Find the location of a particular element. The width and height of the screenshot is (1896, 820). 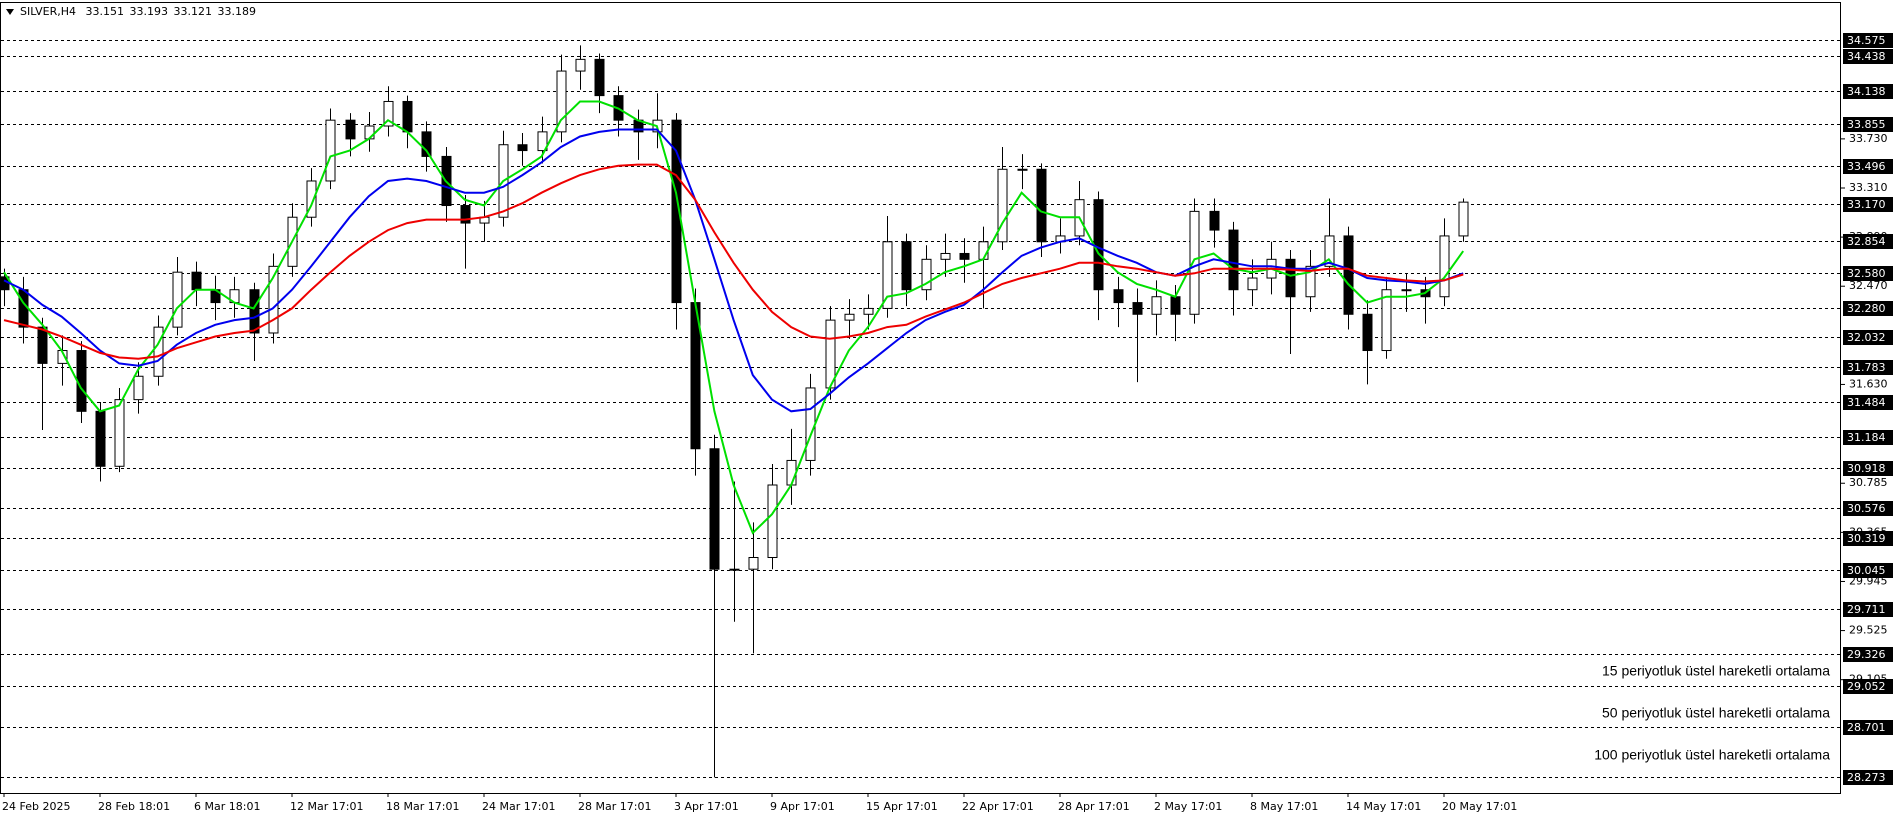

last-open: 33.151 is located at coordinates (105, 11).